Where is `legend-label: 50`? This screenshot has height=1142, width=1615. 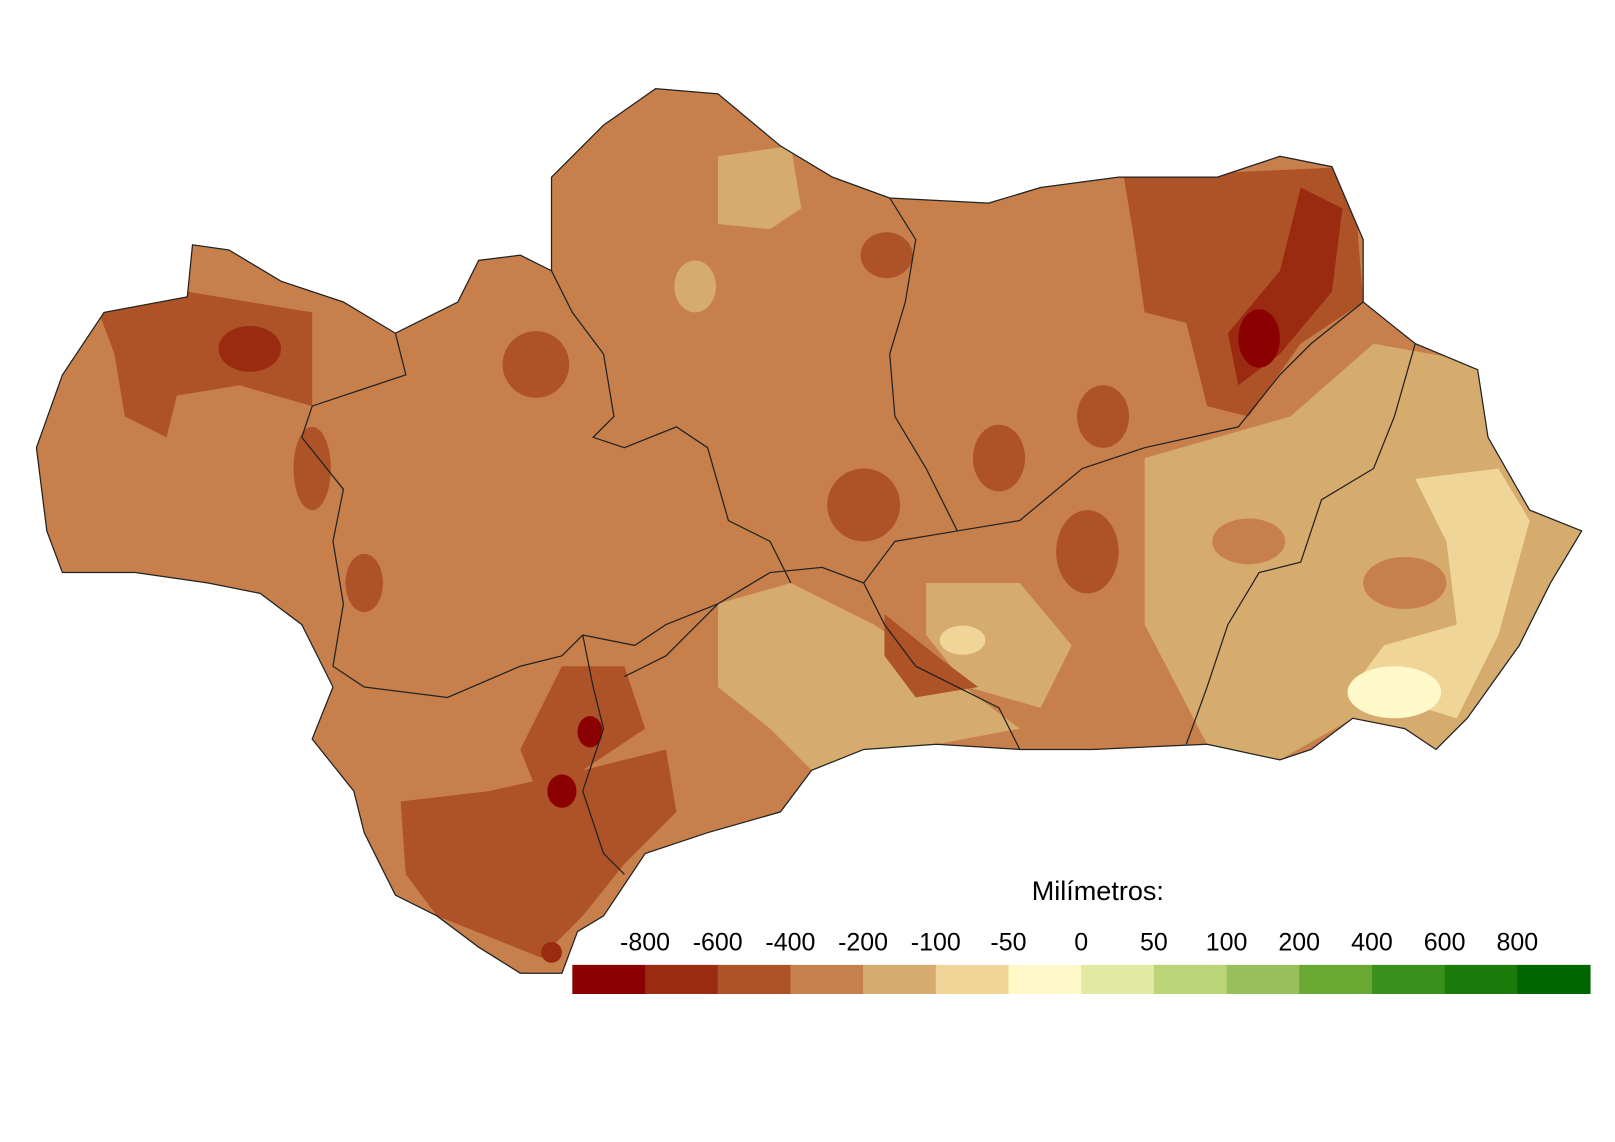
legend-label: 50 is located at coordinates (1154, 943).